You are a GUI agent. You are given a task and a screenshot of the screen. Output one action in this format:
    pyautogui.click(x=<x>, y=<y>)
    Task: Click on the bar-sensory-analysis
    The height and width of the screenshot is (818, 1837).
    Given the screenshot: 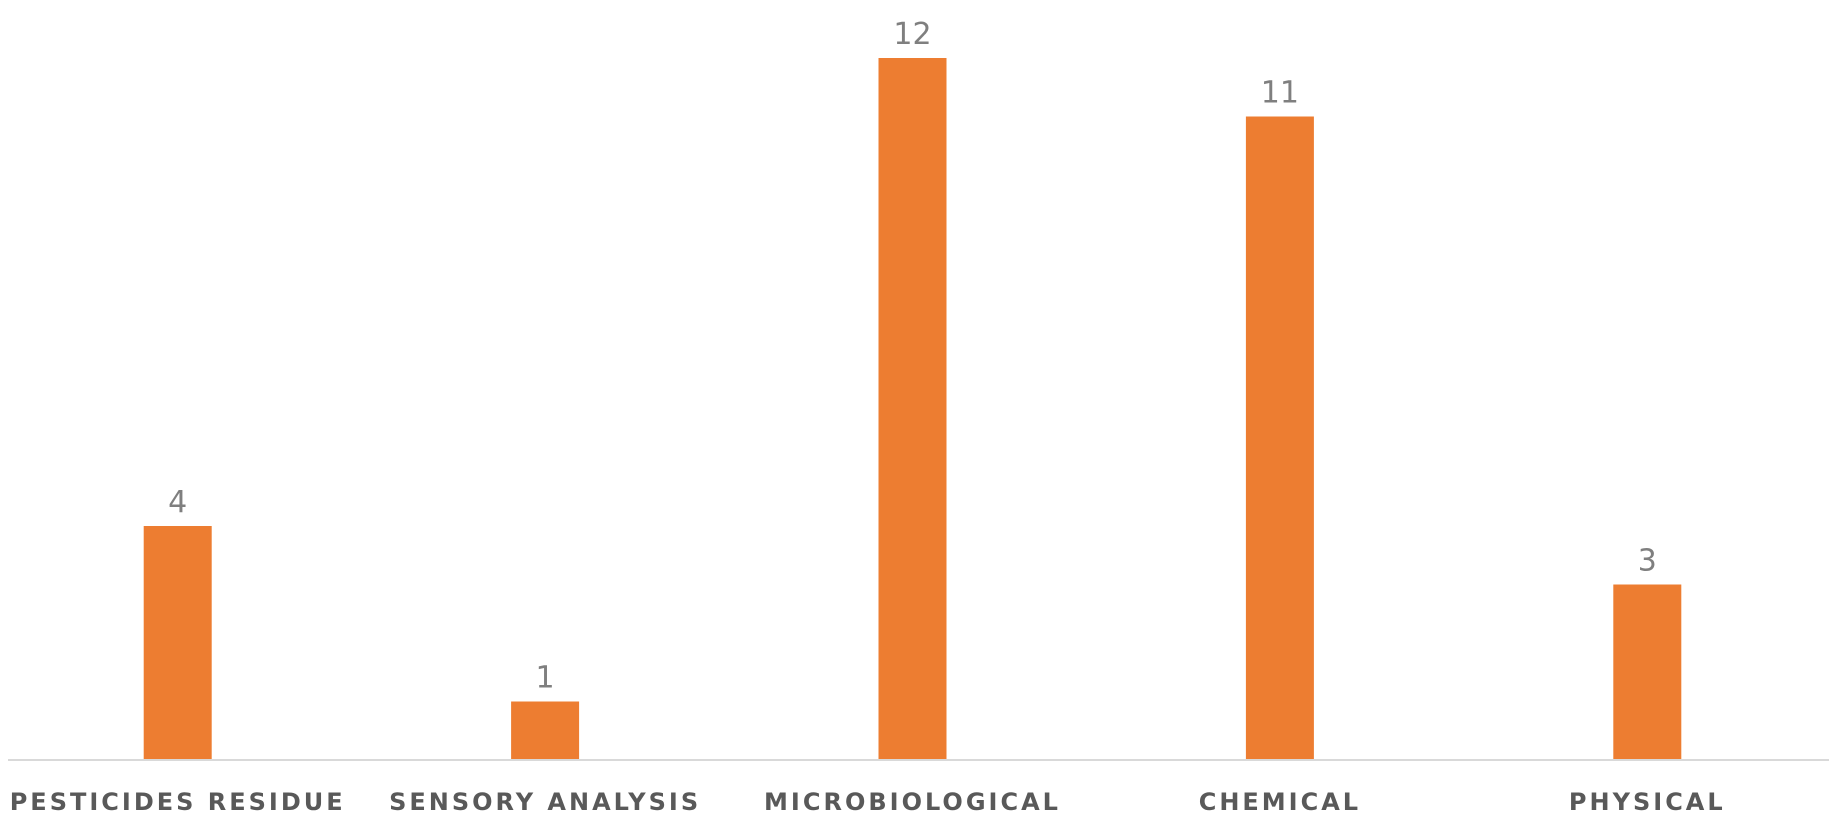 What is the action you would take?
    pyautogui.click(x=545, y=730)
    